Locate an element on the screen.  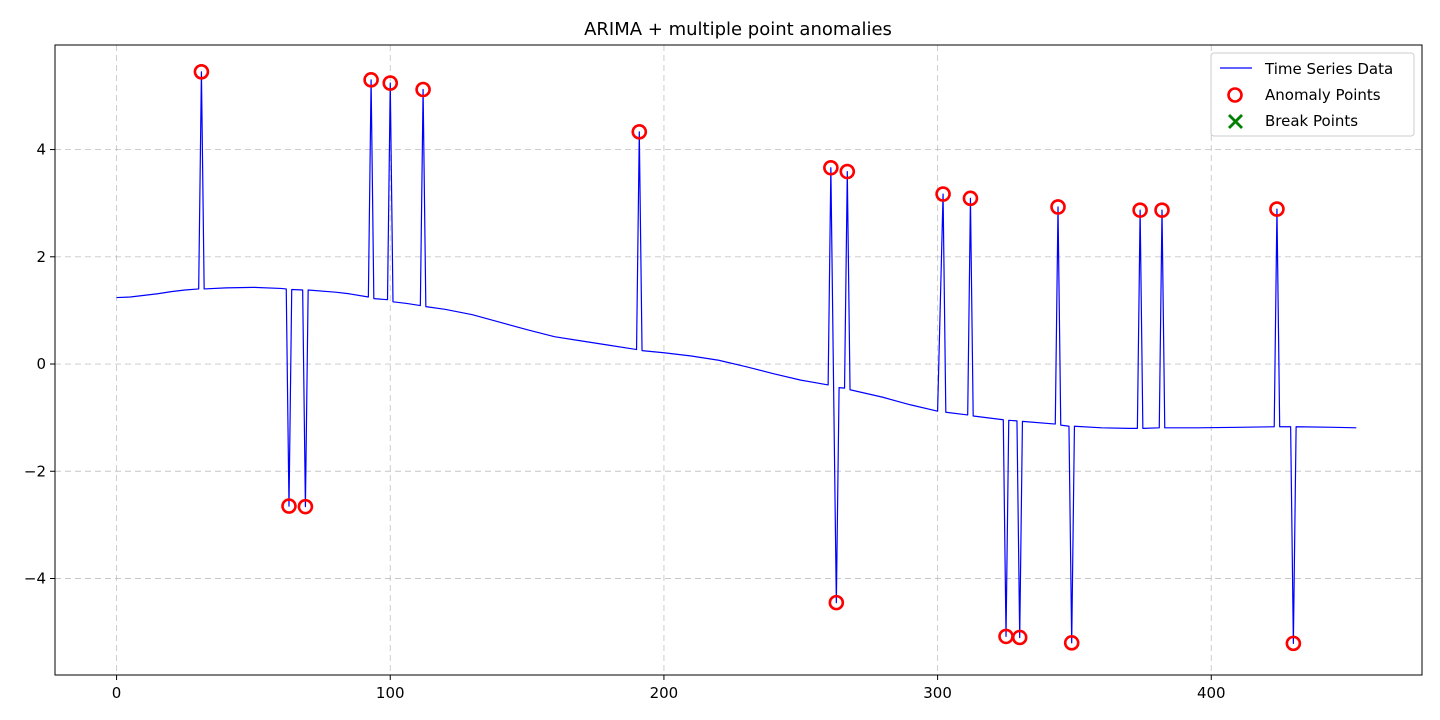
y-tick-label: 2 is located at coordinates (41, 257).